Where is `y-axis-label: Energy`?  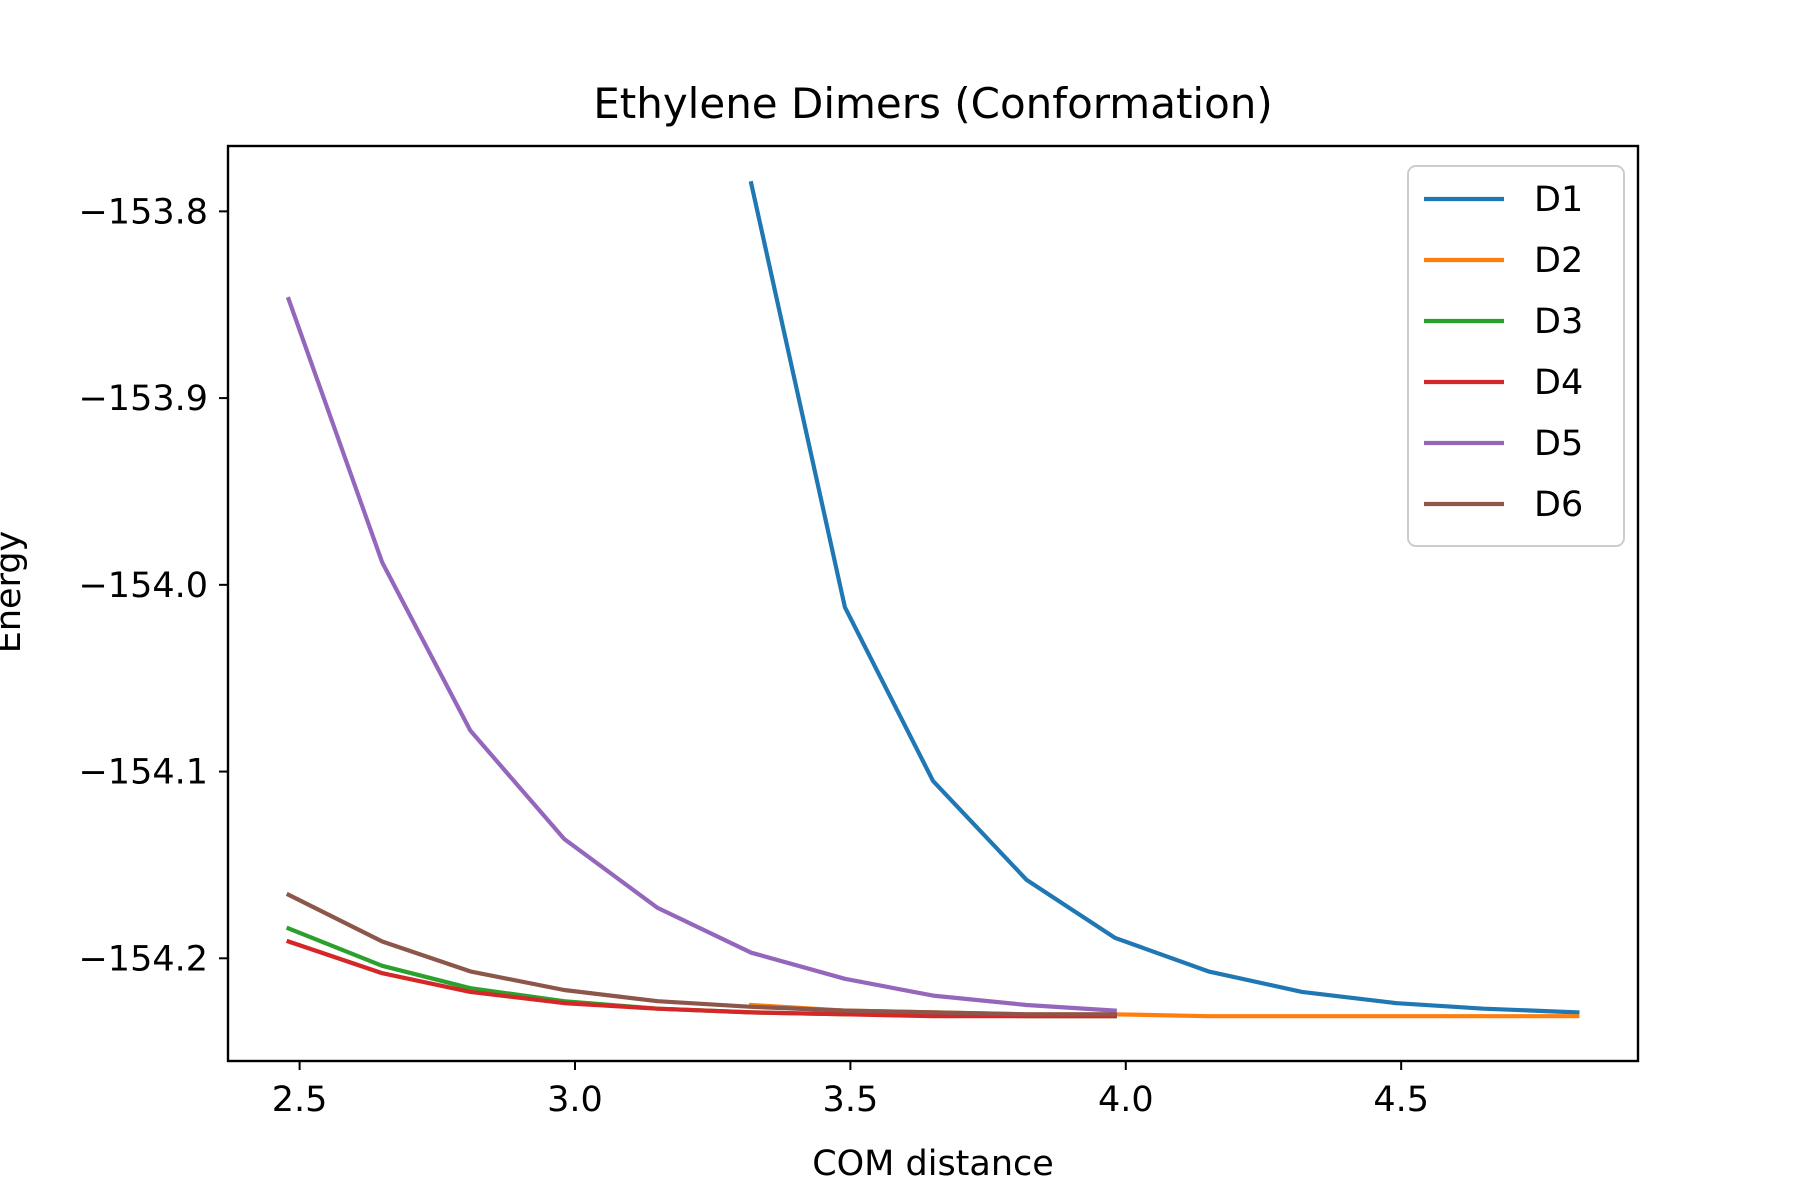
y-axis-label: Energy is located at coordinates (14, 592).